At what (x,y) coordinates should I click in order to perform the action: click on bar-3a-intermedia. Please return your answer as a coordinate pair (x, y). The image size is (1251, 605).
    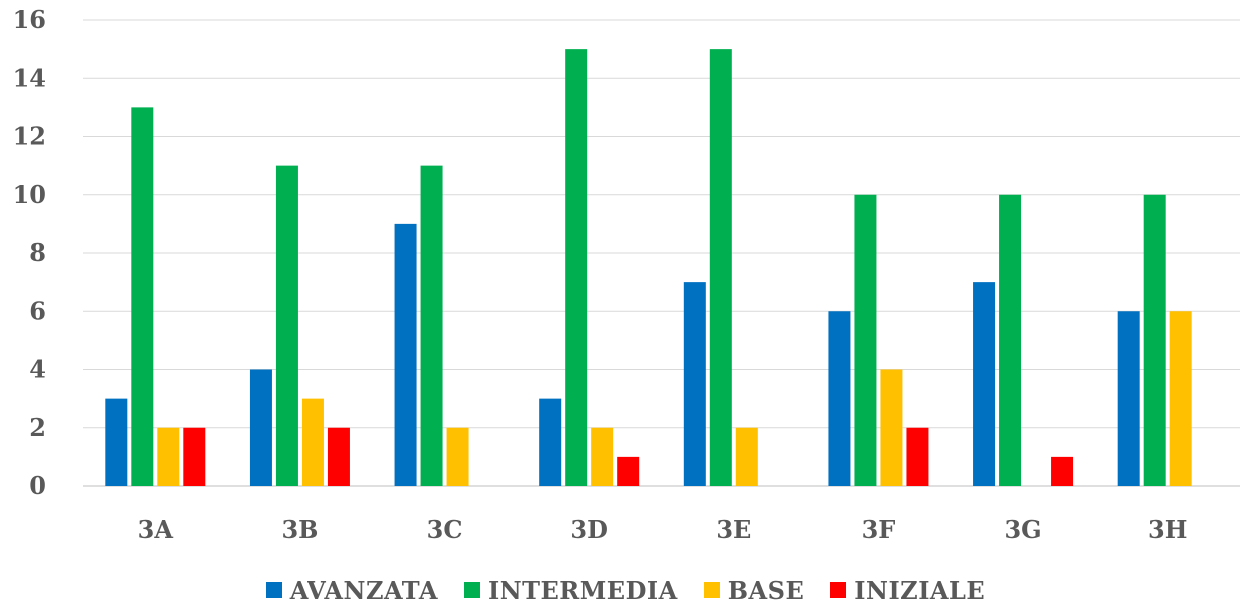
    Looking at the image, I should click on (142, 296).